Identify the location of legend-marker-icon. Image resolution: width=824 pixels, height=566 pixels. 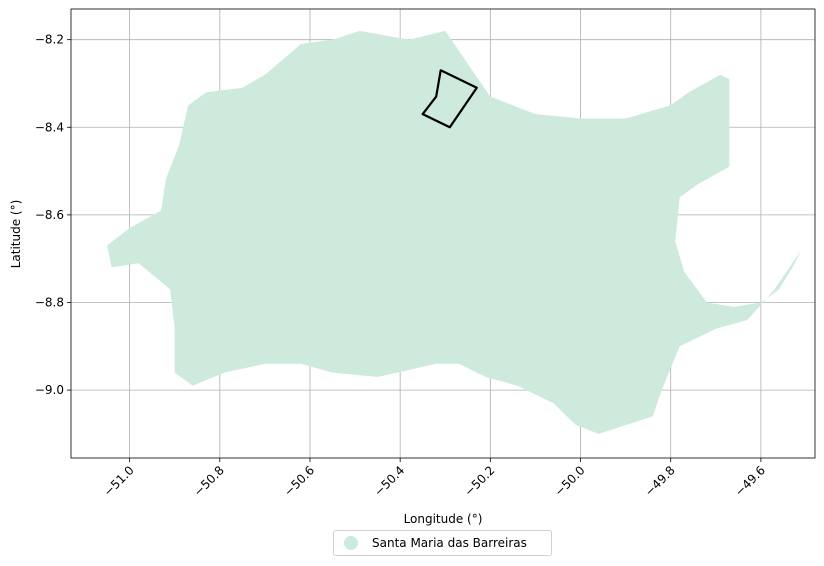
(351, 543).